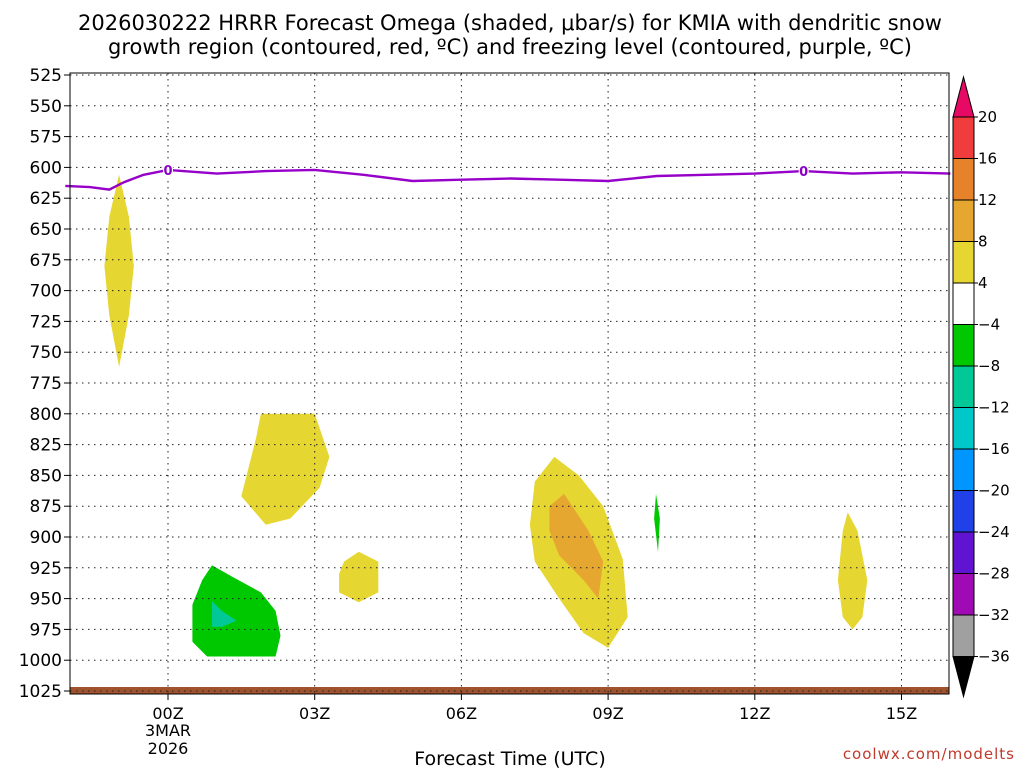 Image resolution: width=1024 pixels, height=768 pixels. What do you see at coordinates (46, 415) in the screenshot?
I see `y-tick-label-11: 800` at bounding box center [46, 415].